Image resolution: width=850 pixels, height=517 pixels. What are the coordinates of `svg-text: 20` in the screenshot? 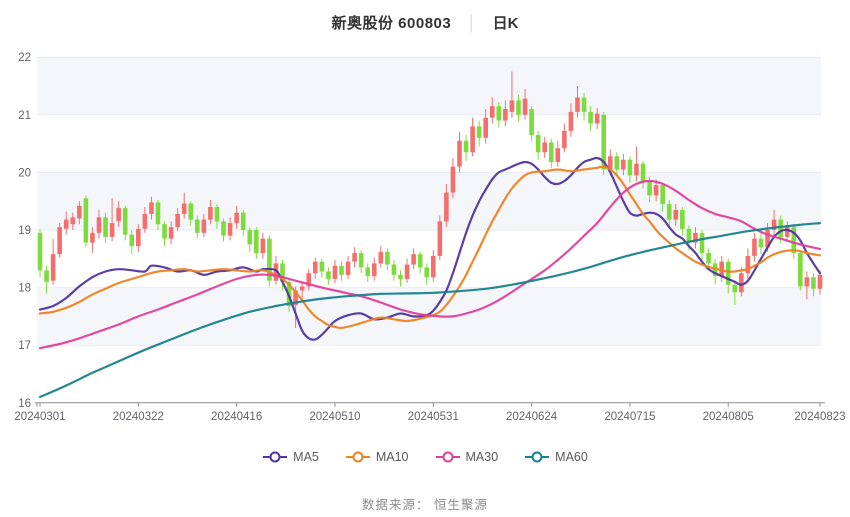 It's located at (24, 173).